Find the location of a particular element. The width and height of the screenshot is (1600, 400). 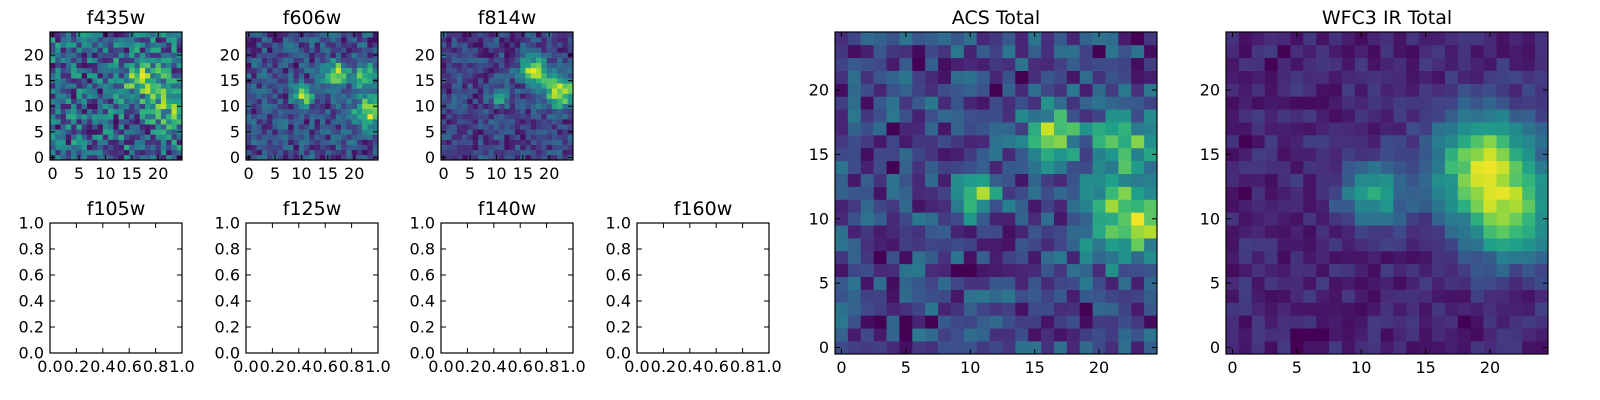

x-tick-label: 15 is located at coordinates (328, 173).